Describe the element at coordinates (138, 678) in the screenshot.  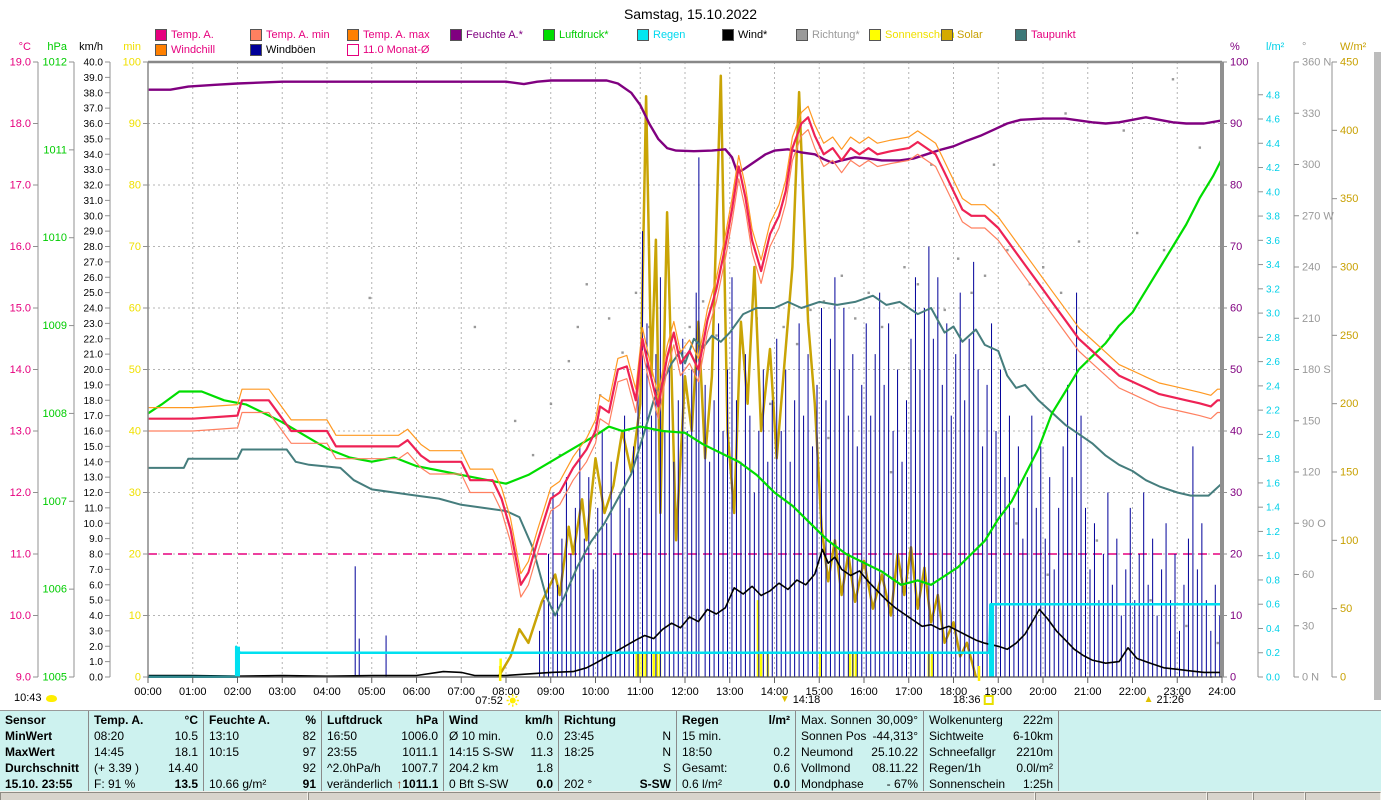
I see `axis-label: 0` at that location.